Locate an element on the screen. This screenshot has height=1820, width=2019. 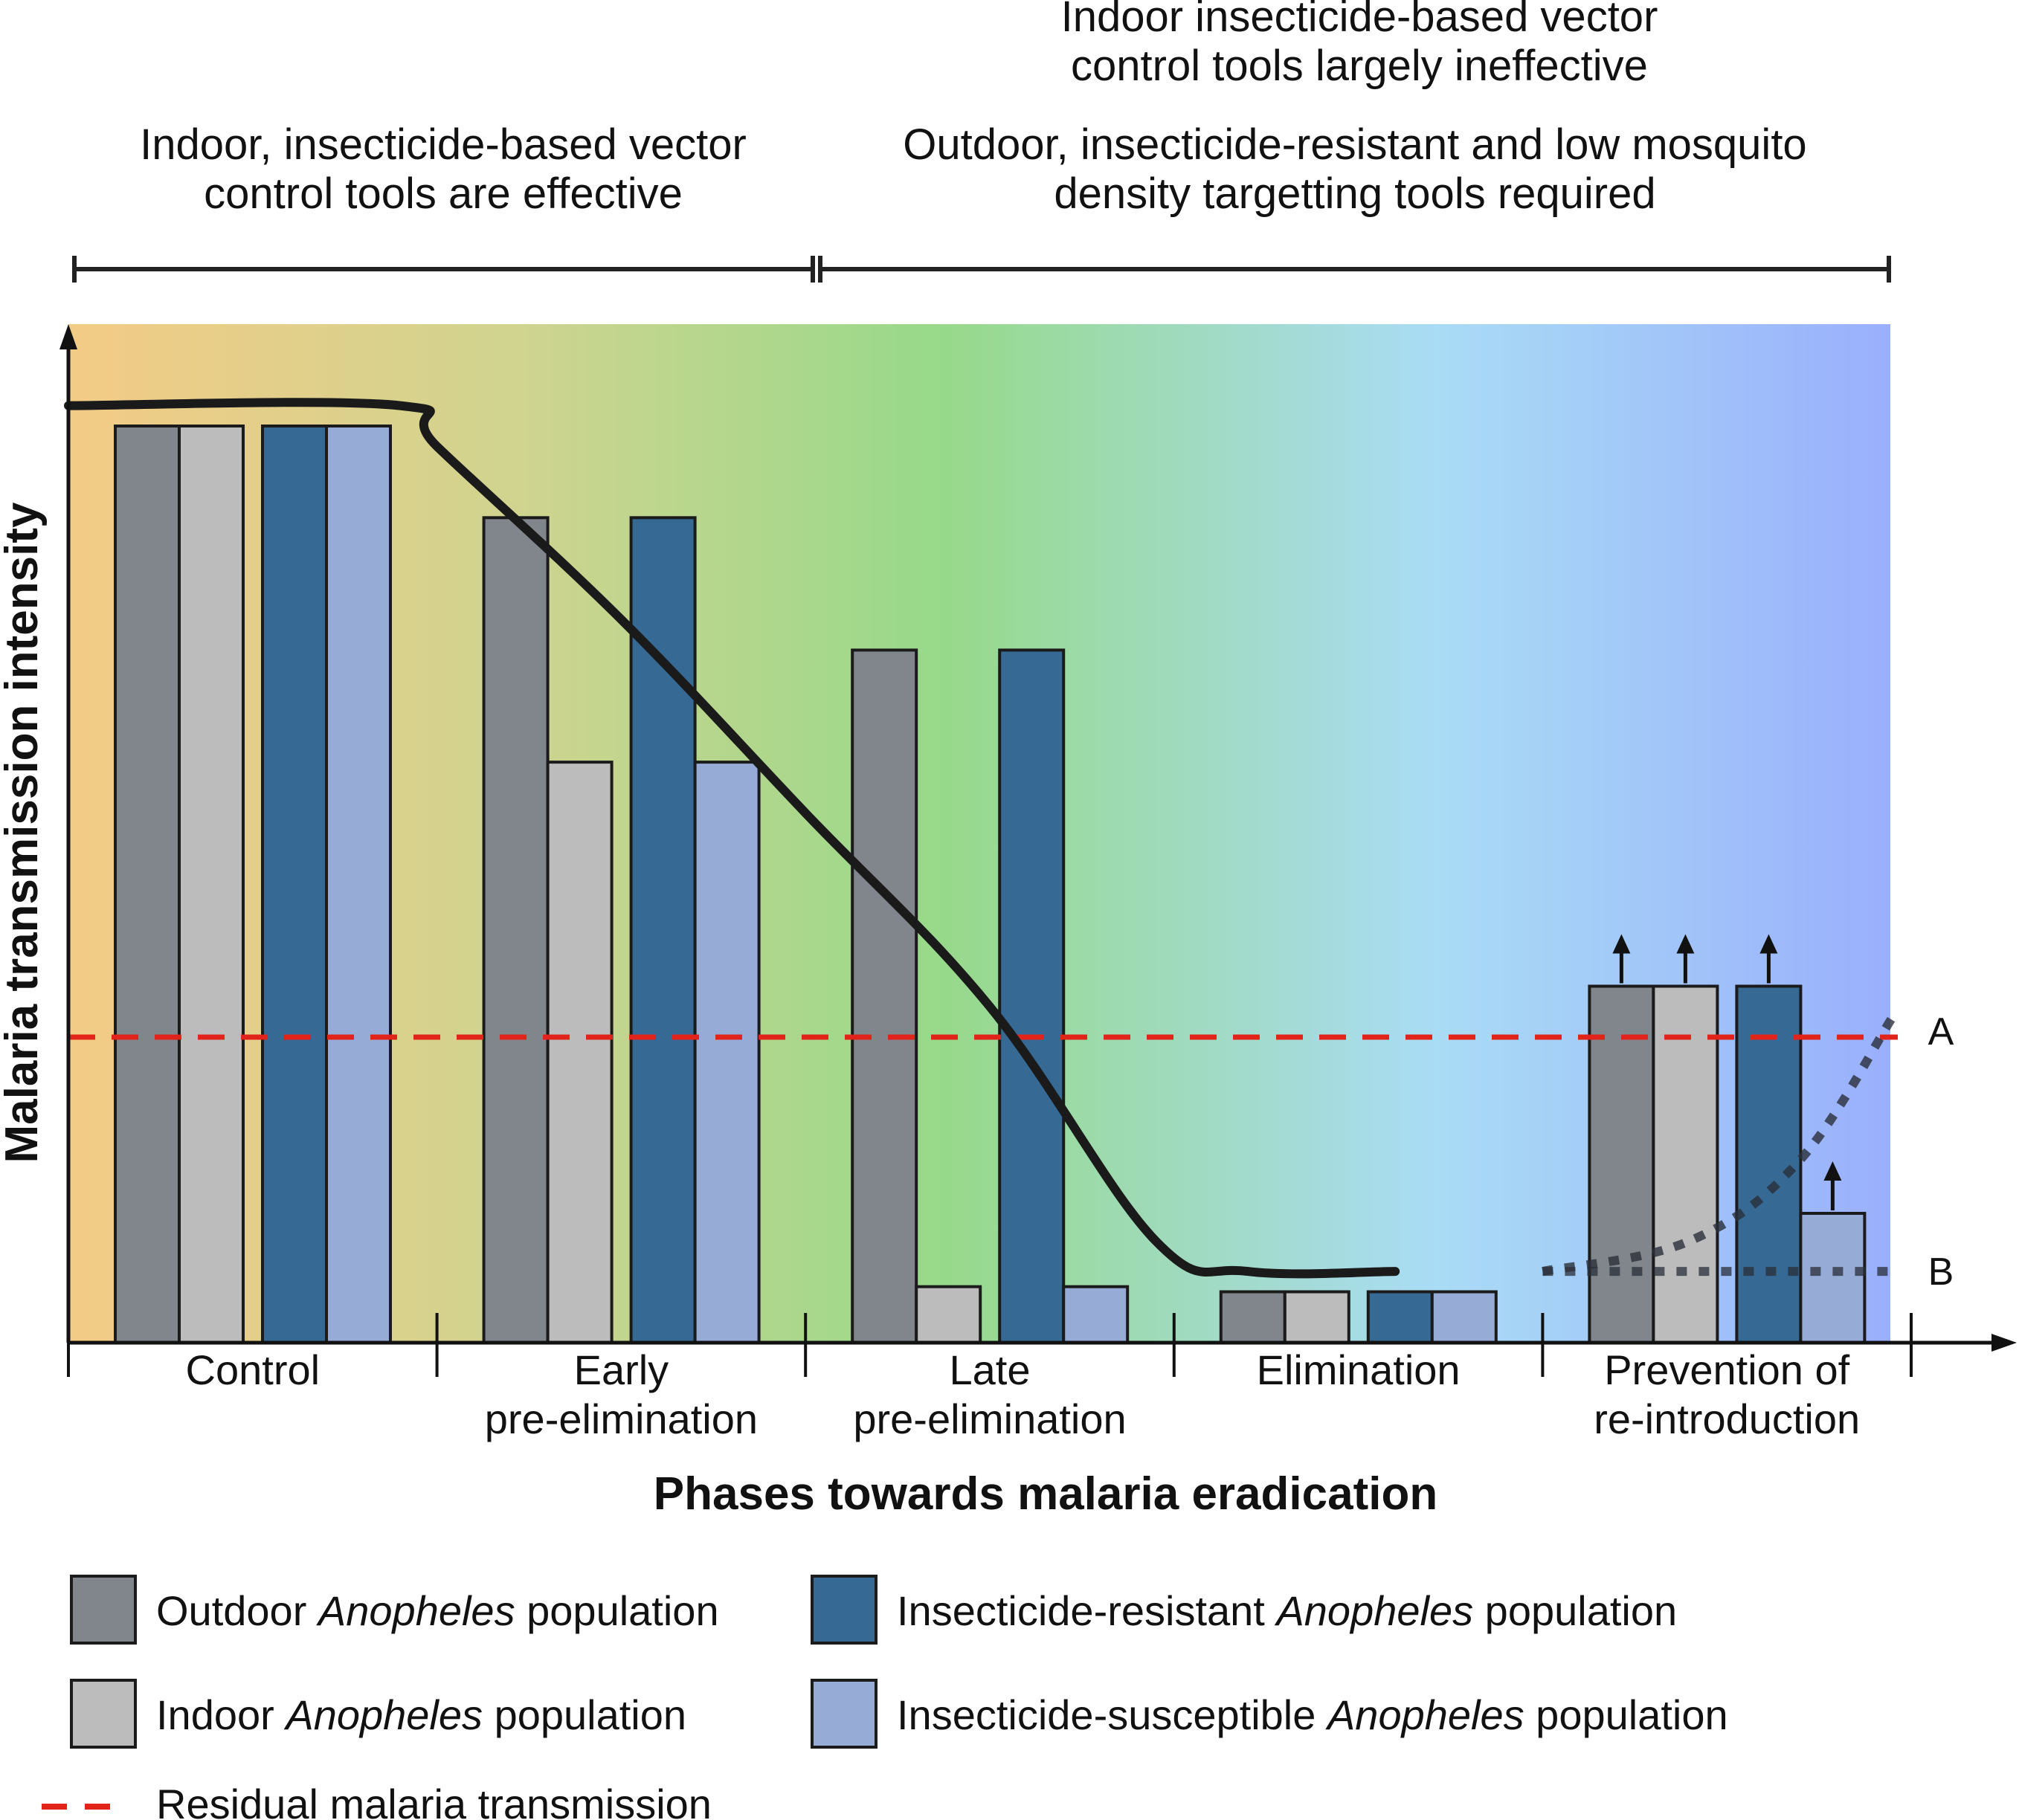
header-right-line2: control tools largely ineffective is located at coordinates (1360, 66).